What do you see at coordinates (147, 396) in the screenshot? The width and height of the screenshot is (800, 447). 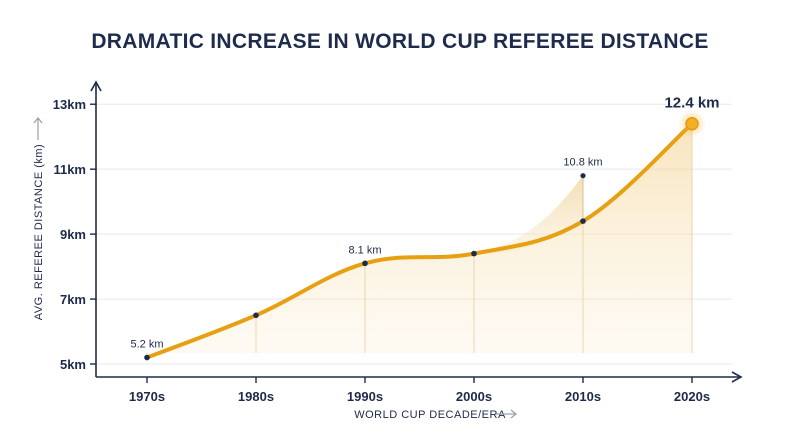 I see `x-tick-label: 1970s` at bounding box center [147, 396].